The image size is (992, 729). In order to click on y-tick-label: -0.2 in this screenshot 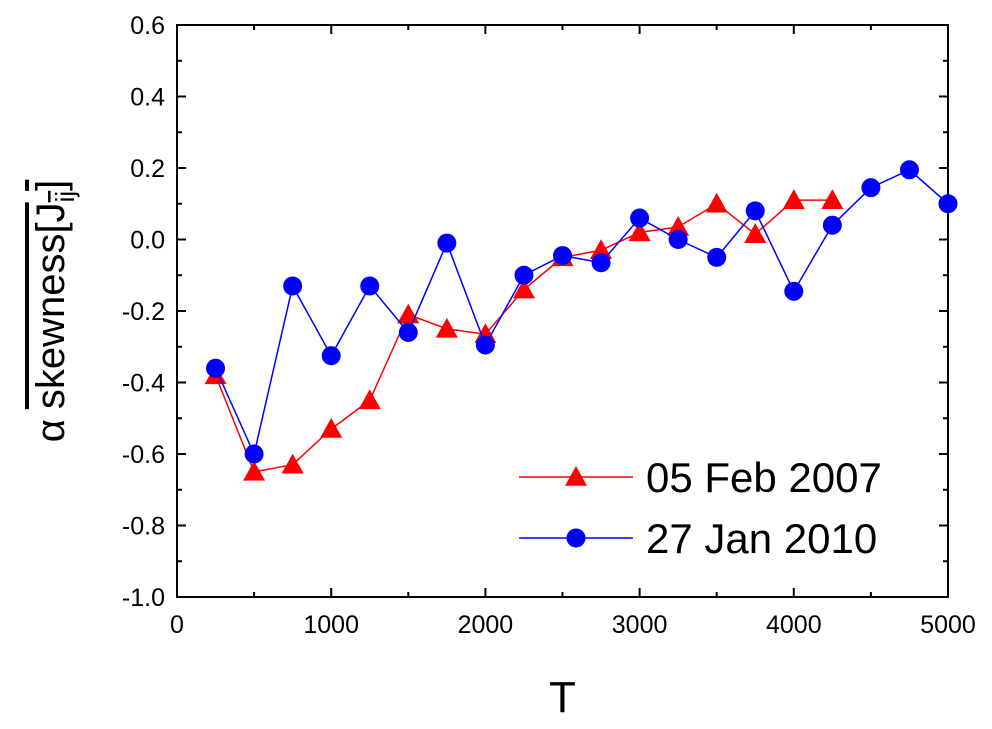, I will do `click(143, 312)`.